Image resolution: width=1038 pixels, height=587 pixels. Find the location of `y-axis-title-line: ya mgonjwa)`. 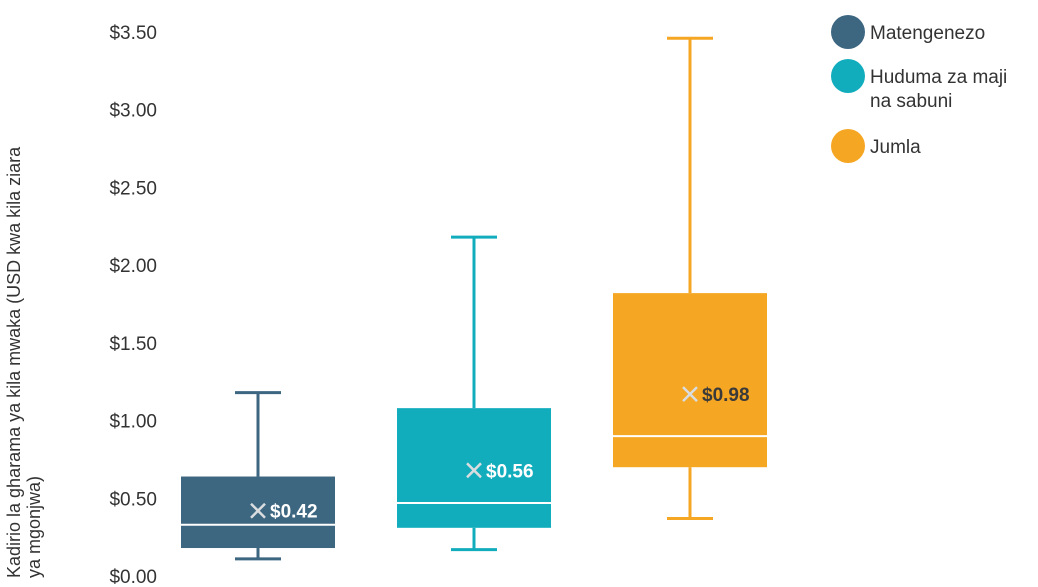

y-axis-title-line: ya mgonjwa) is located at coordinates (34, 527).